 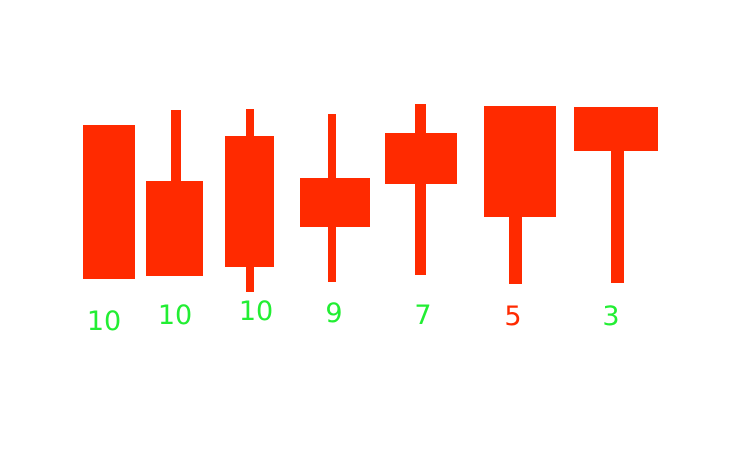 What do you see at coordinates (420, 189) in the screenshot?
I see `candle-5-wick` at bounding box center [420, 189].